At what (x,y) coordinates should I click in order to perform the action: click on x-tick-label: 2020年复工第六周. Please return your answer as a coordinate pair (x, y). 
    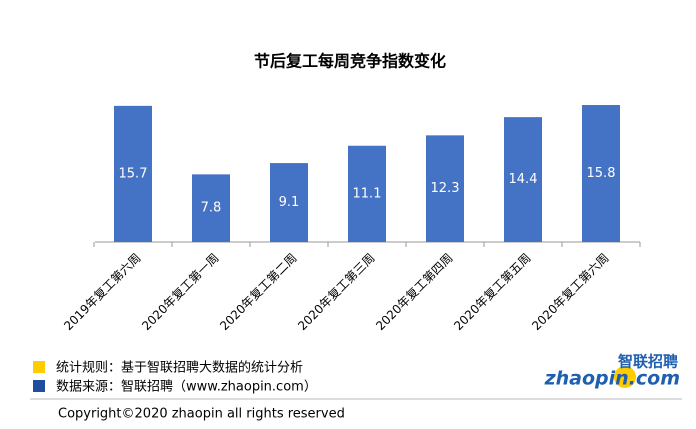
    Looking at the image, I should click on (570, 292).